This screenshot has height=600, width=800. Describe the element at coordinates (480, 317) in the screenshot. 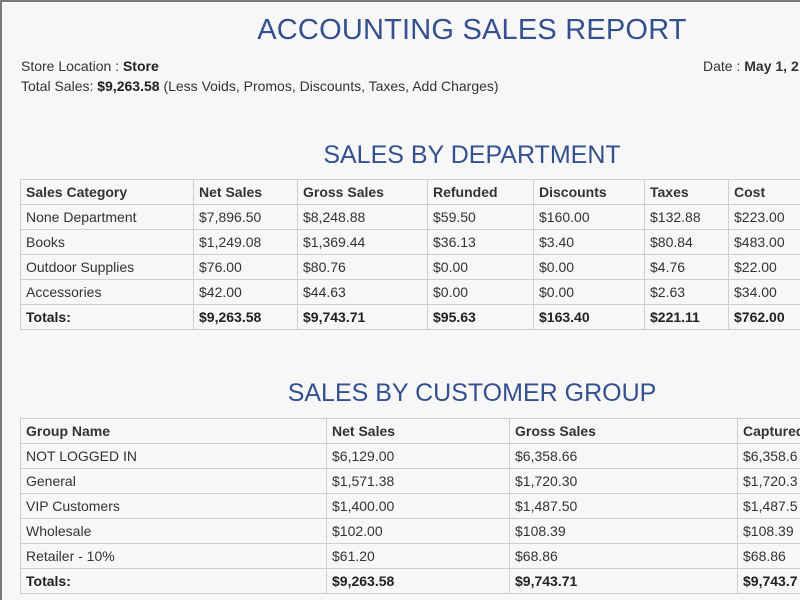

I see `table-cell: $95.63` at that location.